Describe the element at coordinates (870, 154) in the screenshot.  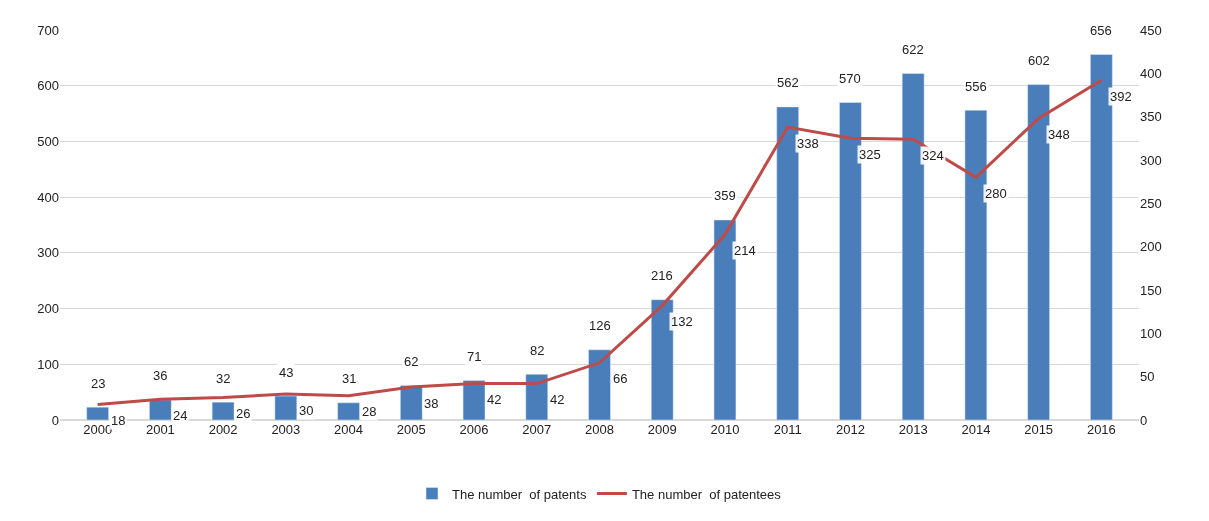
I see `data-label: 325` at that location.